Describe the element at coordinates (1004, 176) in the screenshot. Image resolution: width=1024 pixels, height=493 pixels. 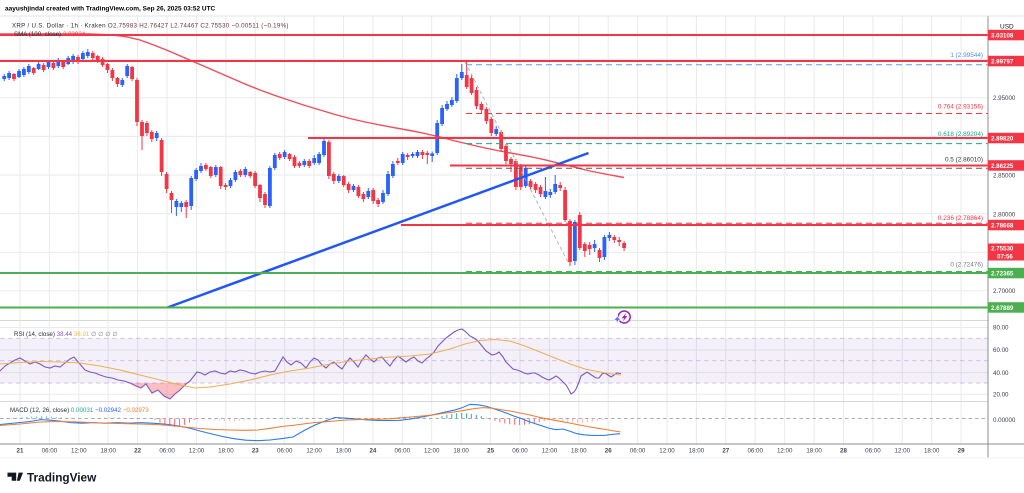
I see `svg-text: 2.85000` at that location.